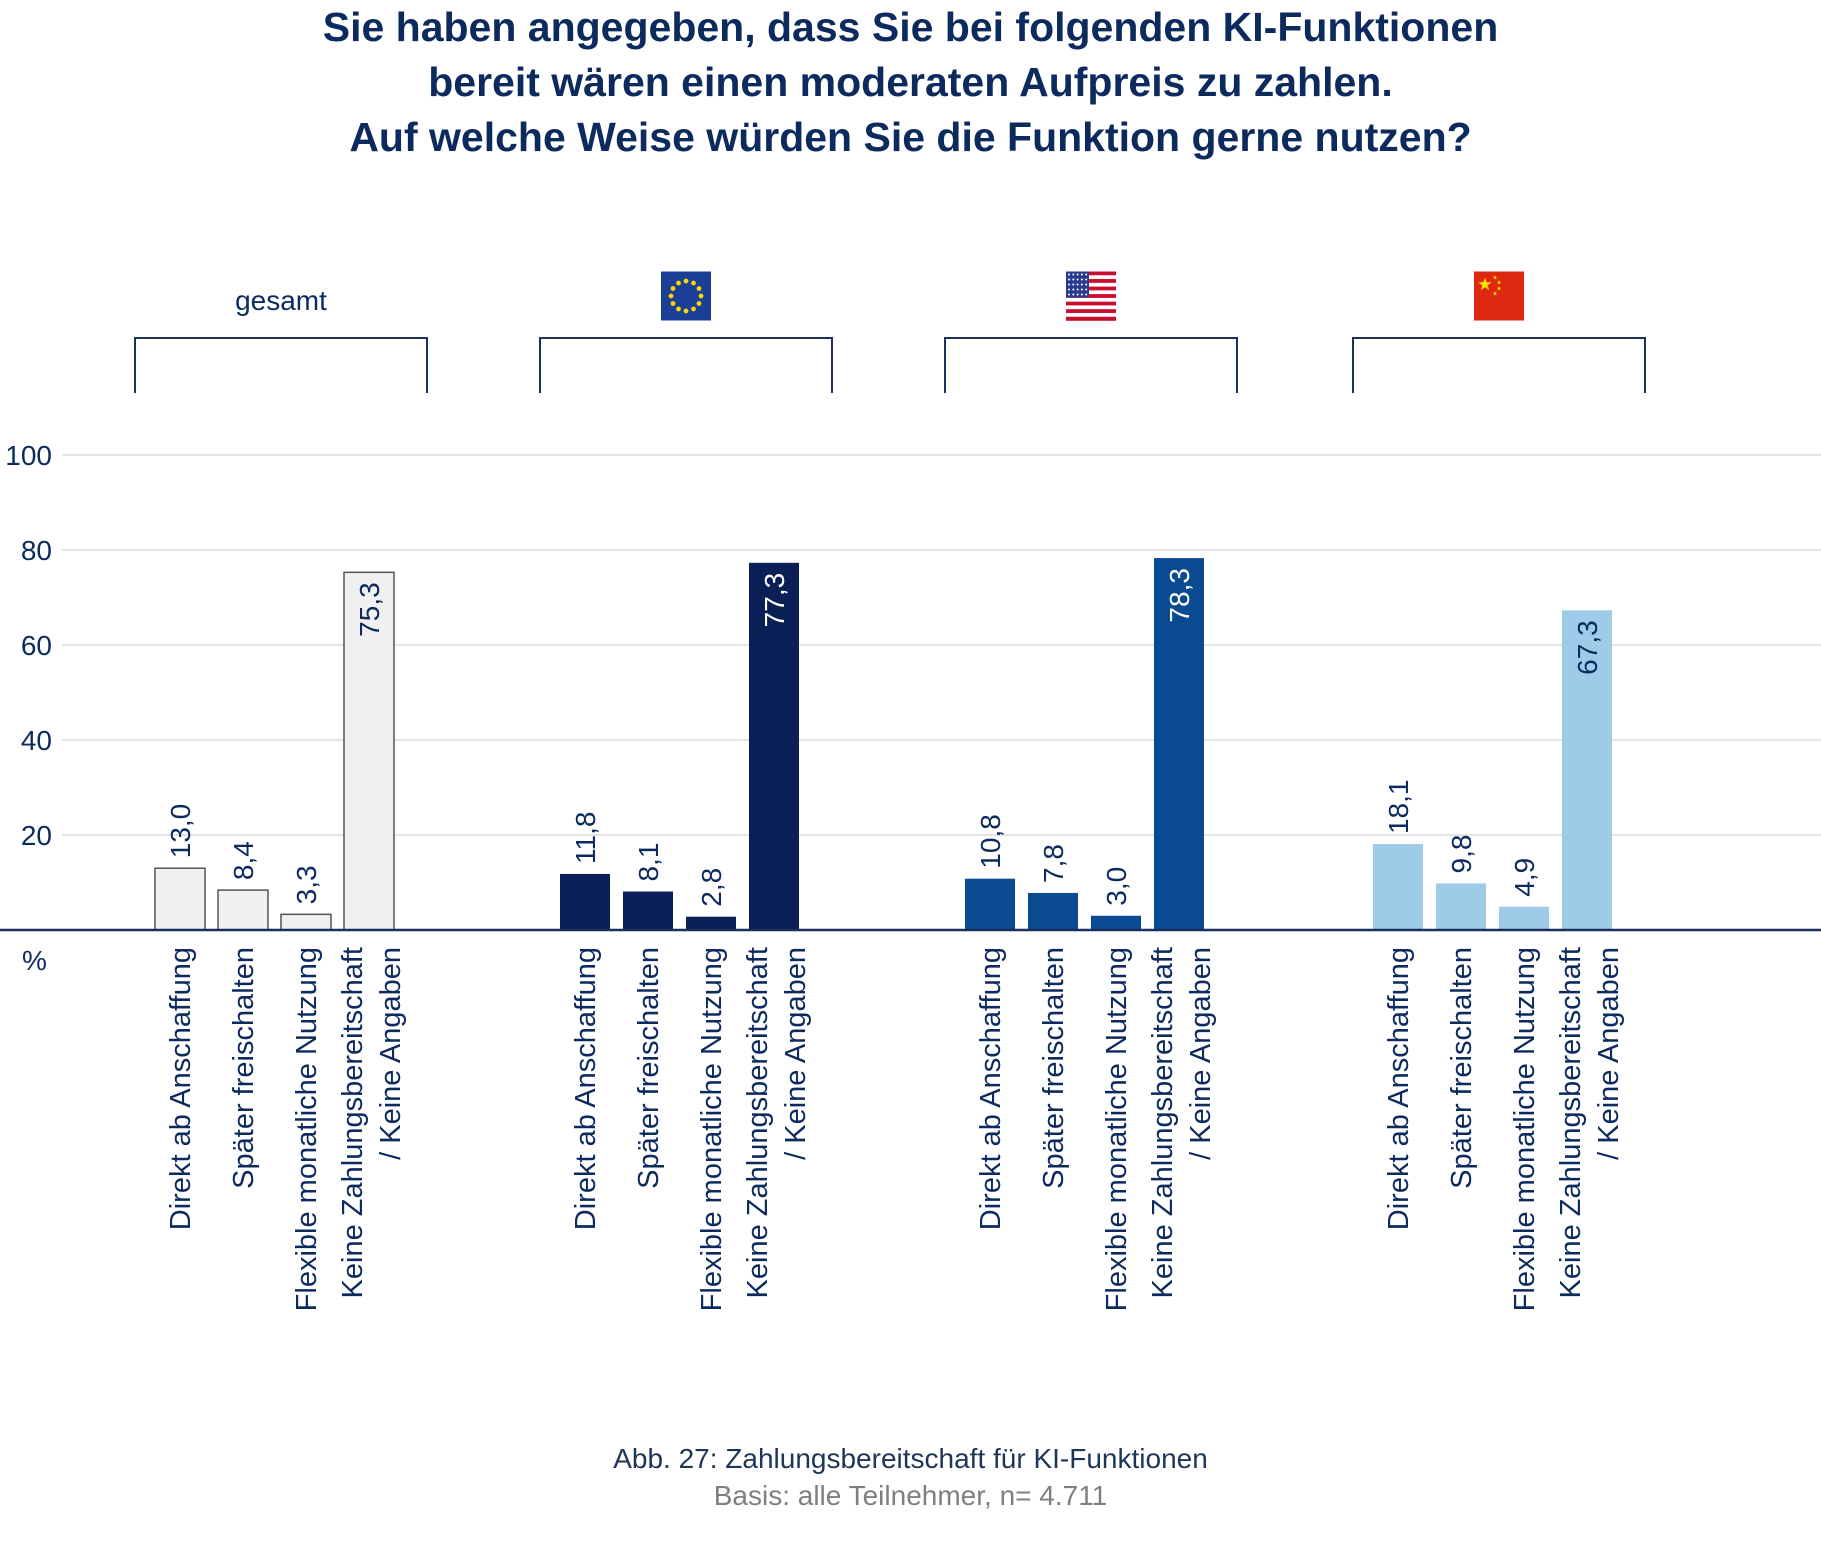 The height and width of the screenshot is (1547, 1821). What do you see at coordinates (36, 740) in the screenshot?
I see `y-tick-label: 40` at bounding box center [36, 740].